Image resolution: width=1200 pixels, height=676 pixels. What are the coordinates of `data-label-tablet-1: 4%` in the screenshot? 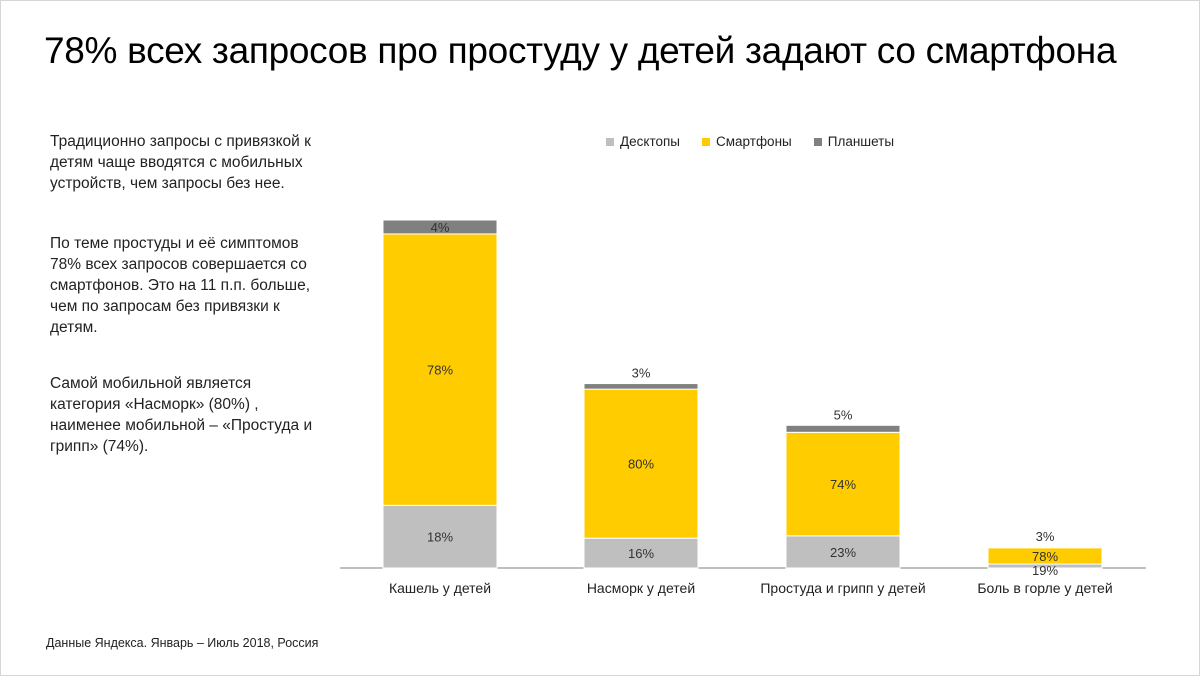 It's located at (440, 227).